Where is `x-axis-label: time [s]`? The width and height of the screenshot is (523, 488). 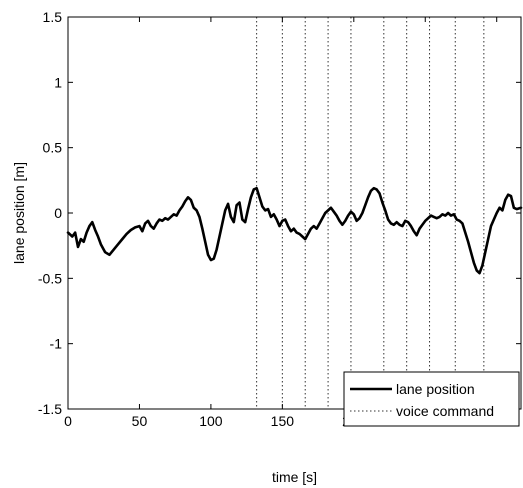 x-axis-label: time [s] is located at coordinates (294, 477).